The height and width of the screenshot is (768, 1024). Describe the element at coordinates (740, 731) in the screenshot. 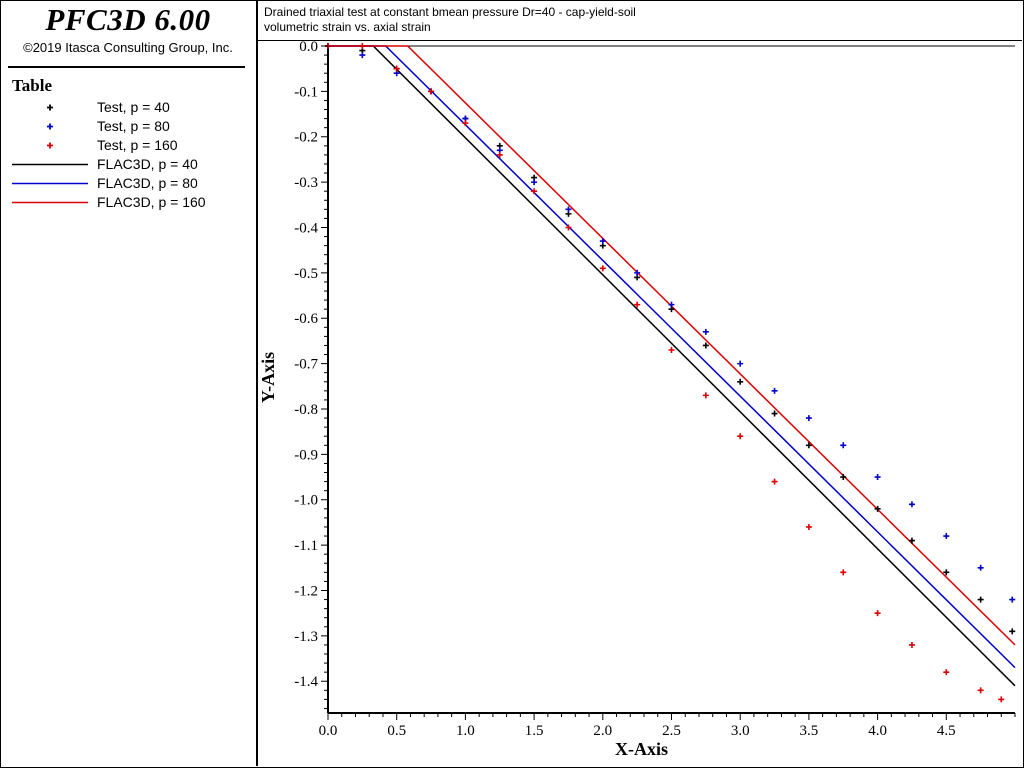

I see `x-tick-label: 3.0` at that location.